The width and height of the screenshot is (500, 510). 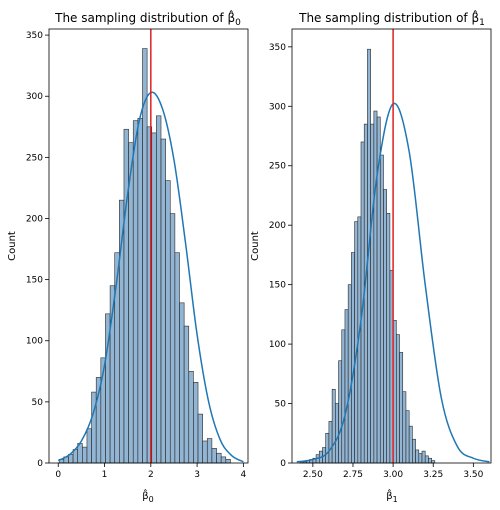 I want to click on panel-beta1-y-tick-label: 200, so click(x=277, y=226).